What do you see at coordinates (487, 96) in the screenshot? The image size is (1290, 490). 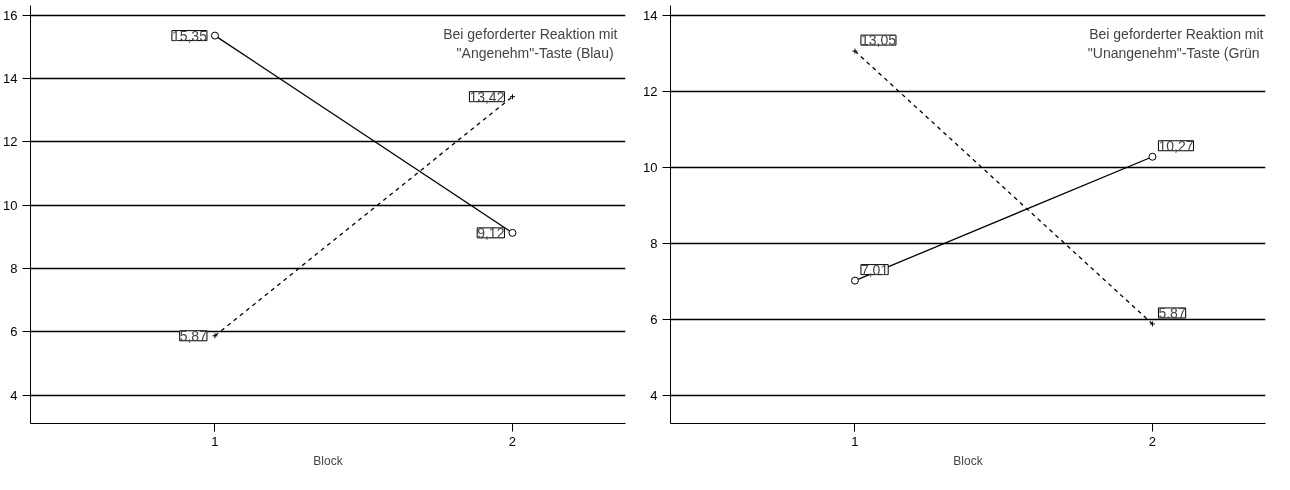 I see `data-label: 13,42` at bounding box center [487, 96].